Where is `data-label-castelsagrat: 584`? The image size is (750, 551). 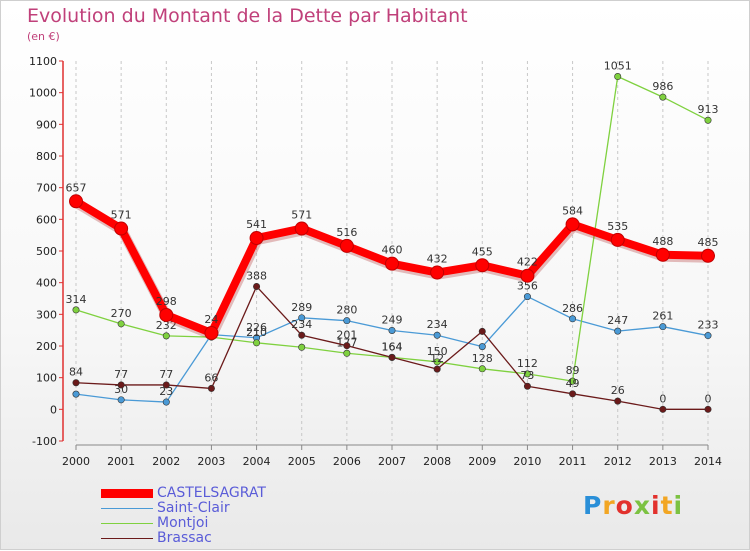 data-label-castelsagrat: 584 is located at coordinates (572, 210).